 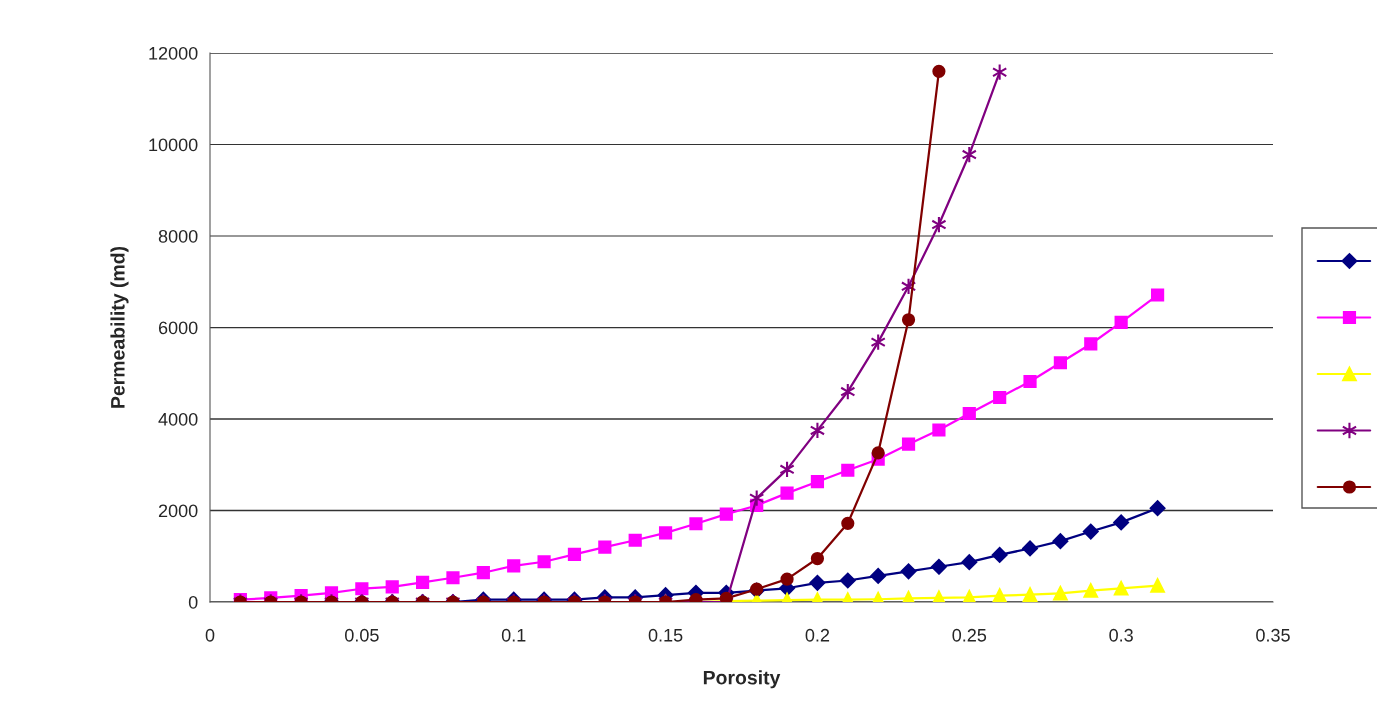 What do you see at coordinates (969, 635) in the screenshot?
I see `x-tick-label: 0.25` at bounding box center [969, 635].